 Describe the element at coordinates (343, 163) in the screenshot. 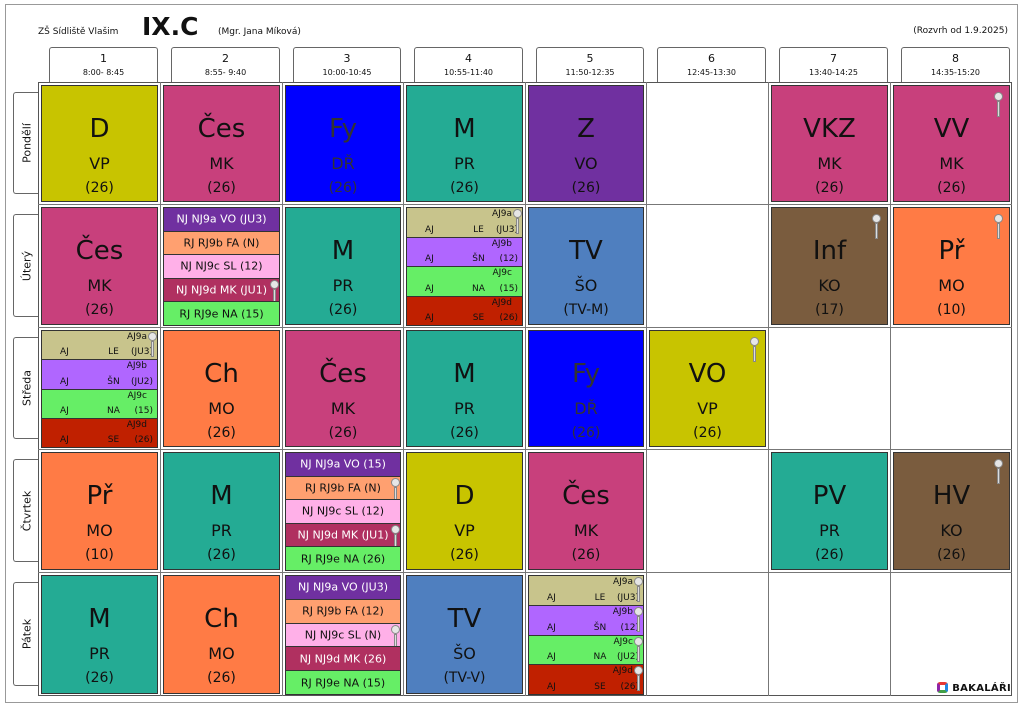

I see `lesson-tch: DŘ` at that location.